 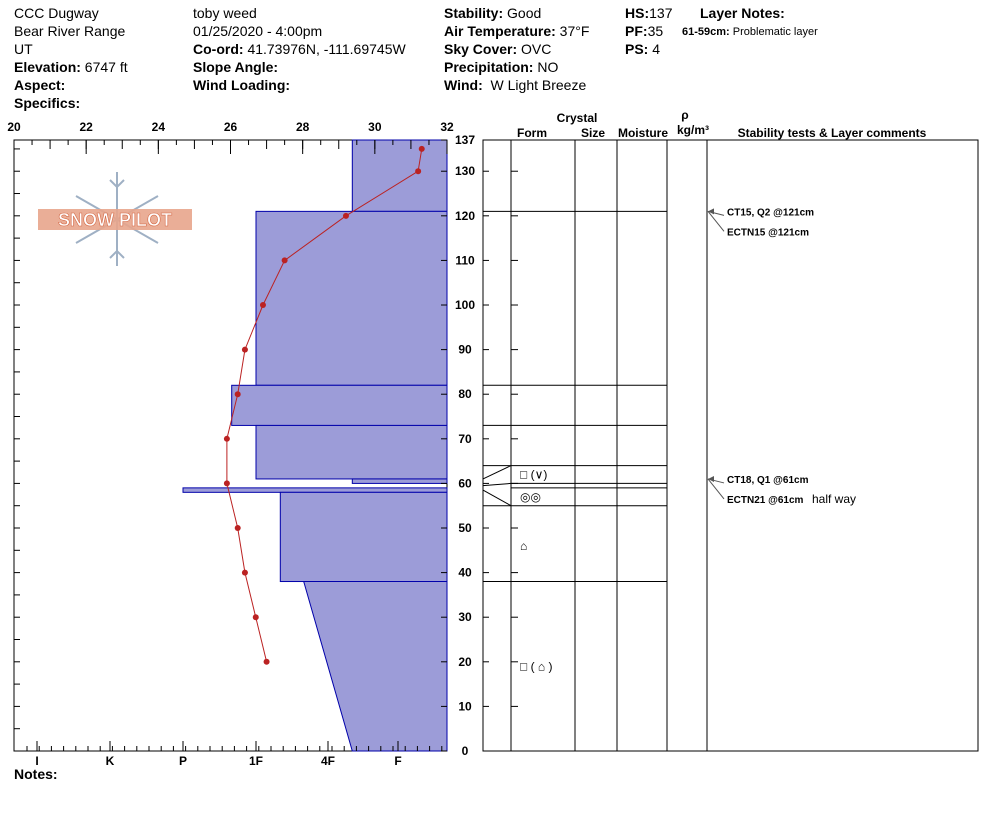 What do you see at coordinates (523, 546) in the screenshot?
I see `crystal-form-symbol: ⌂` at bounding box center [523, 546].